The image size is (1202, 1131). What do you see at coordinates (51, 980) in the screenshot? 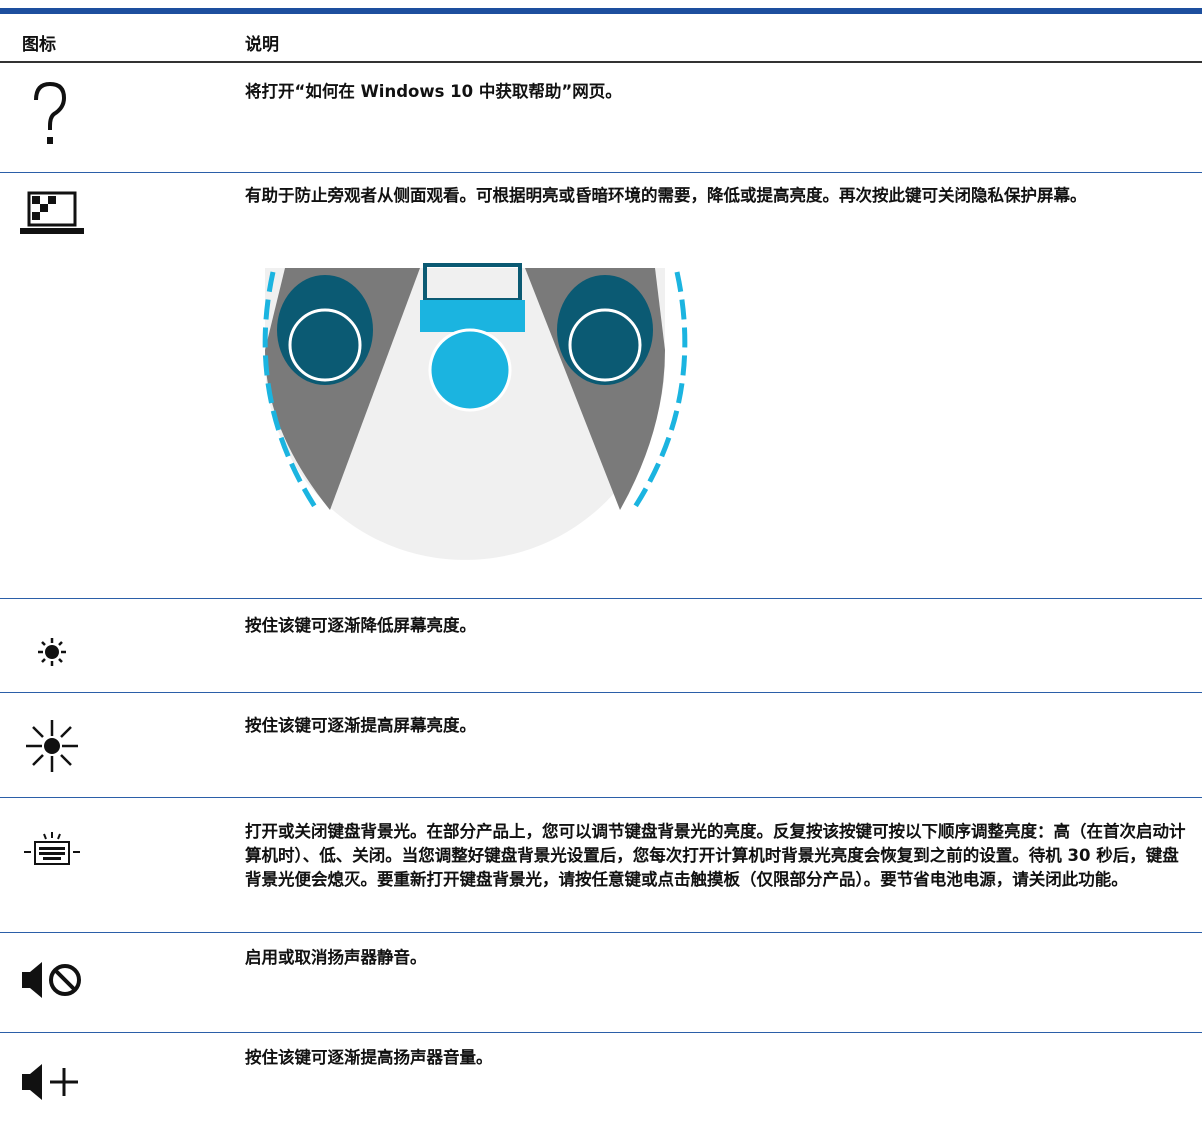
I see `mute-icon` at bounding box center [51, 980].